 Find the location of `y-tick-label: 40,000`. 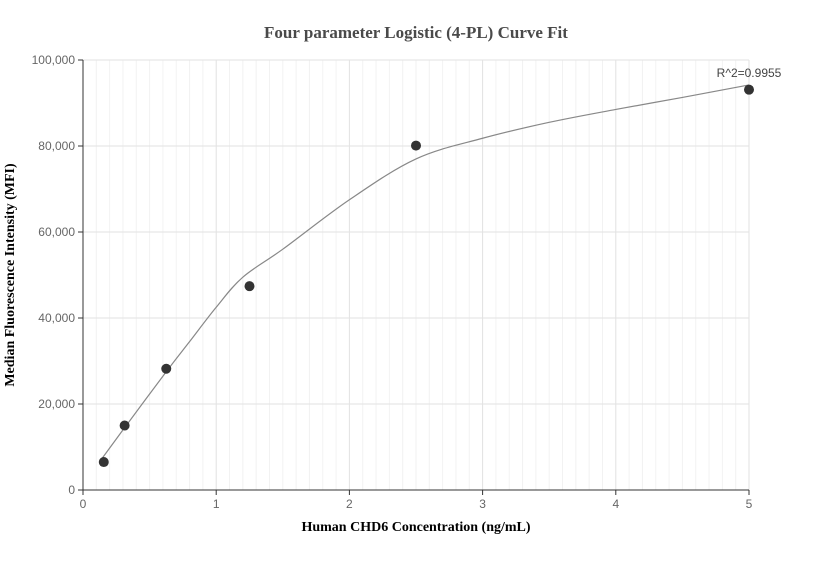

y-tick-label: 40,000 is located at coordinates (56, 318).